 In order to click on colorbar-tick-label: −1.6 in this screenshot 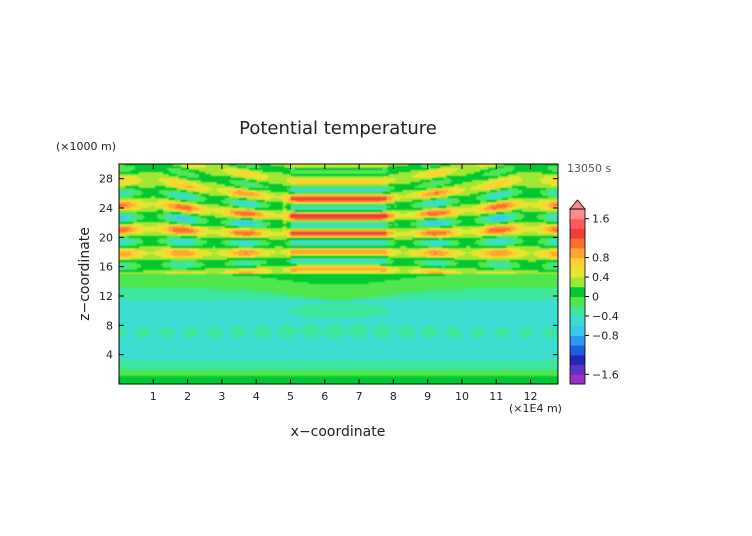, I will do `click(605, 374)`.